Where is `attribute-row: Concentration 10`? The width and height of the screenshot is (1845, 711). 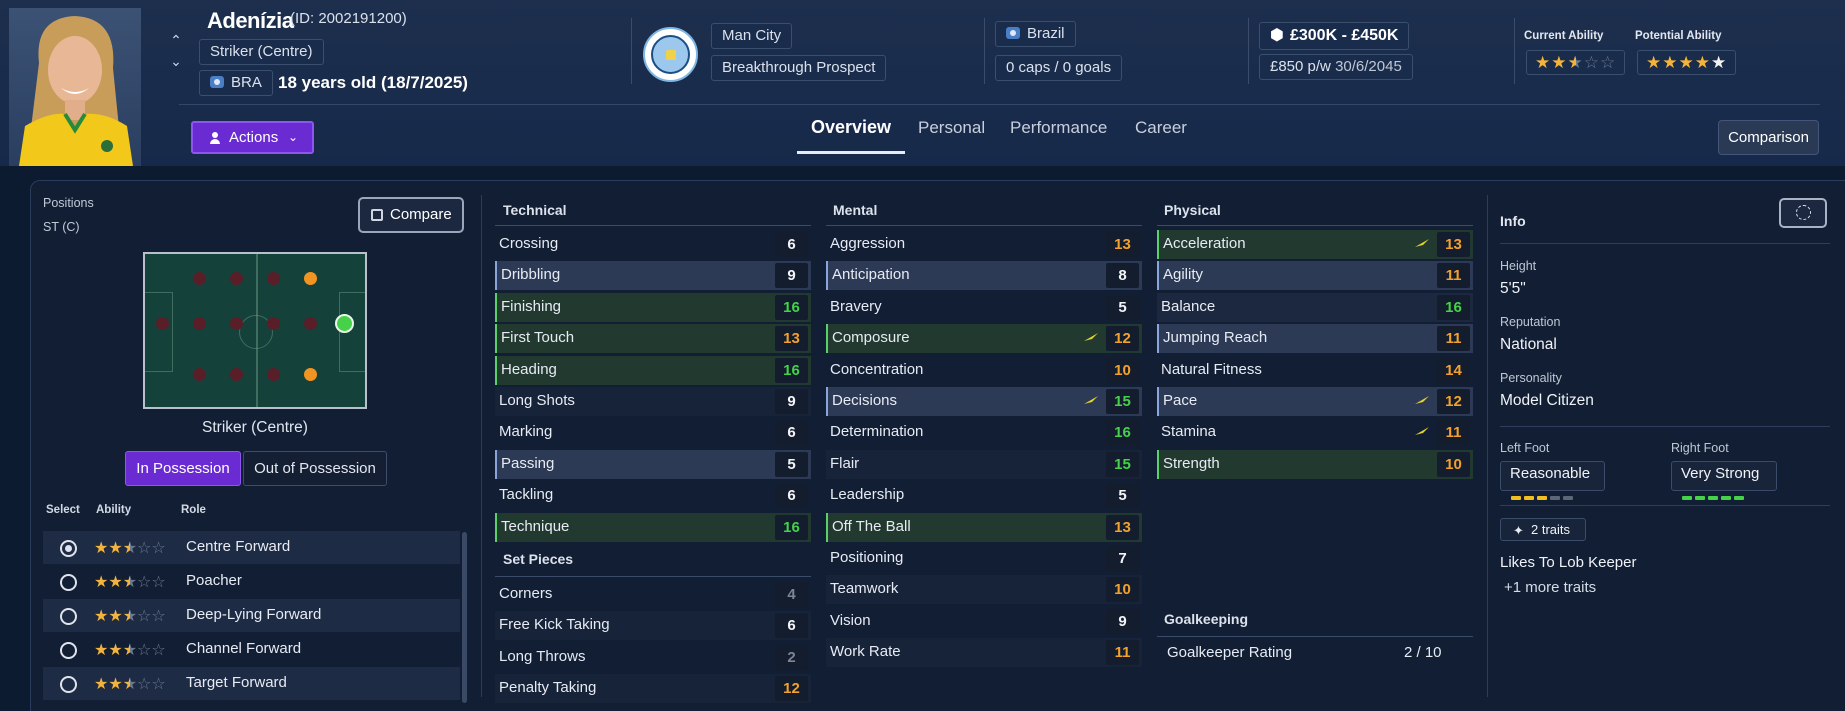
attribute-row: Concentration 10 is located at coordinates (984, 370).